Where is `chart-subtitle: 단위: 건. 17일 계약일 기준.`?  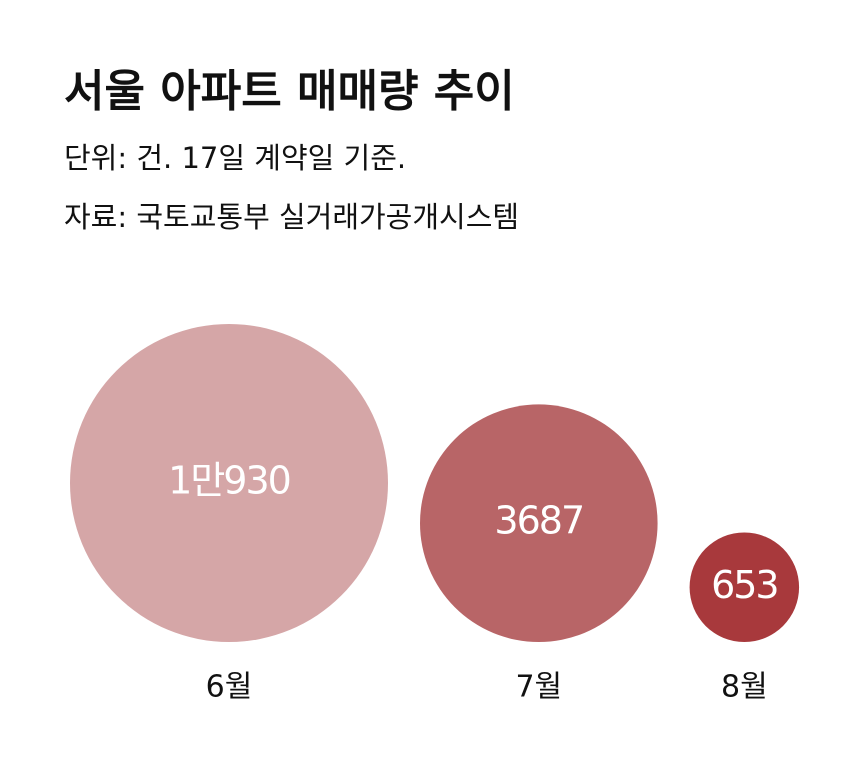
chart-subtitle: 단위: 건. 17일 계약일 기준. is located at coordinates (235, 158).